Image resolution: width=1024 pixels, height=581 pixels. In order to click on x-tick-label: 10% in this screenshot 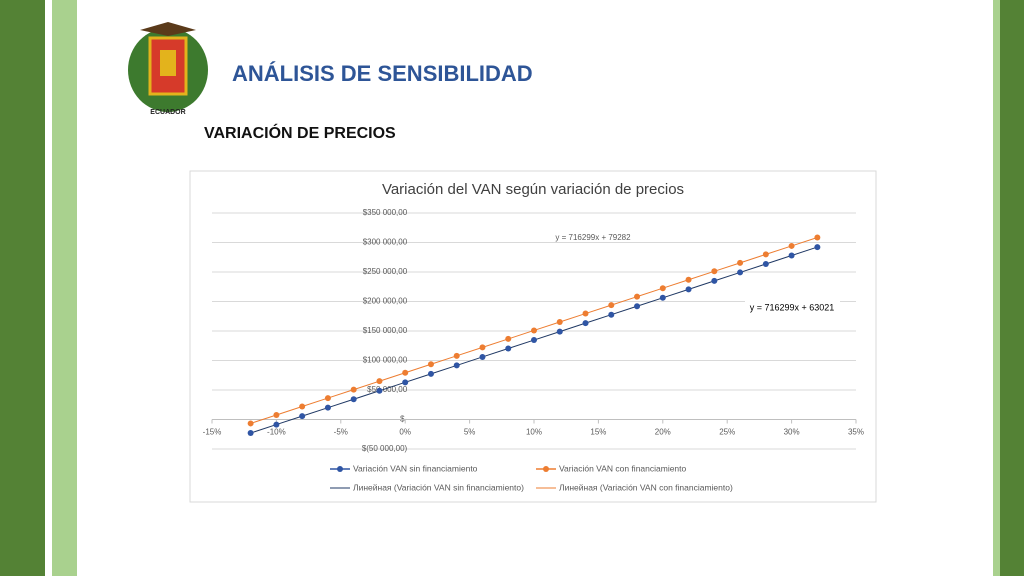, I will do `click(534, 432)`.